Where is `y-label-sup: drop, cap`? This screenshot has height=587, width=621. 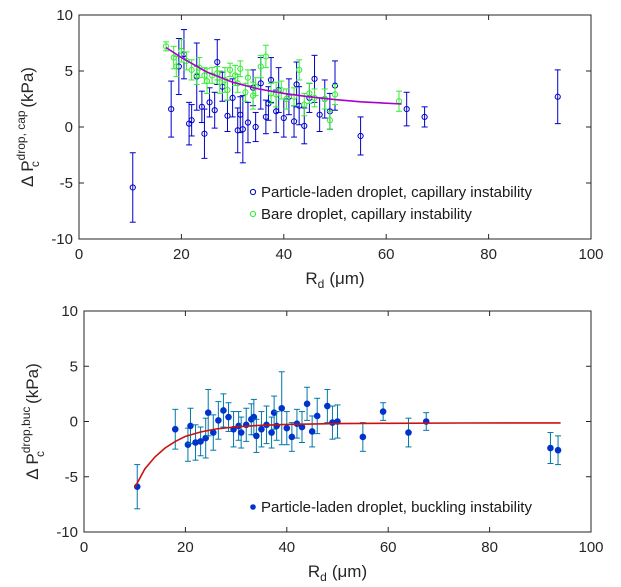
y-label-sup: drop, cap is located at coordinates (21, 135).